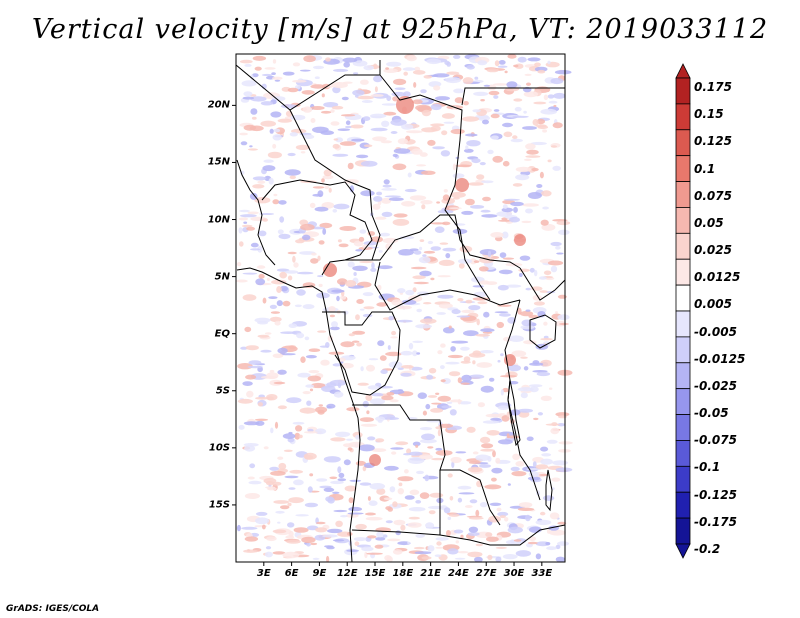 The height and width of the screenshot is (618, 800). Describe the element at coordinates (720, 358) in the screenshot. I see `legend-label: -0.0125` at that location.